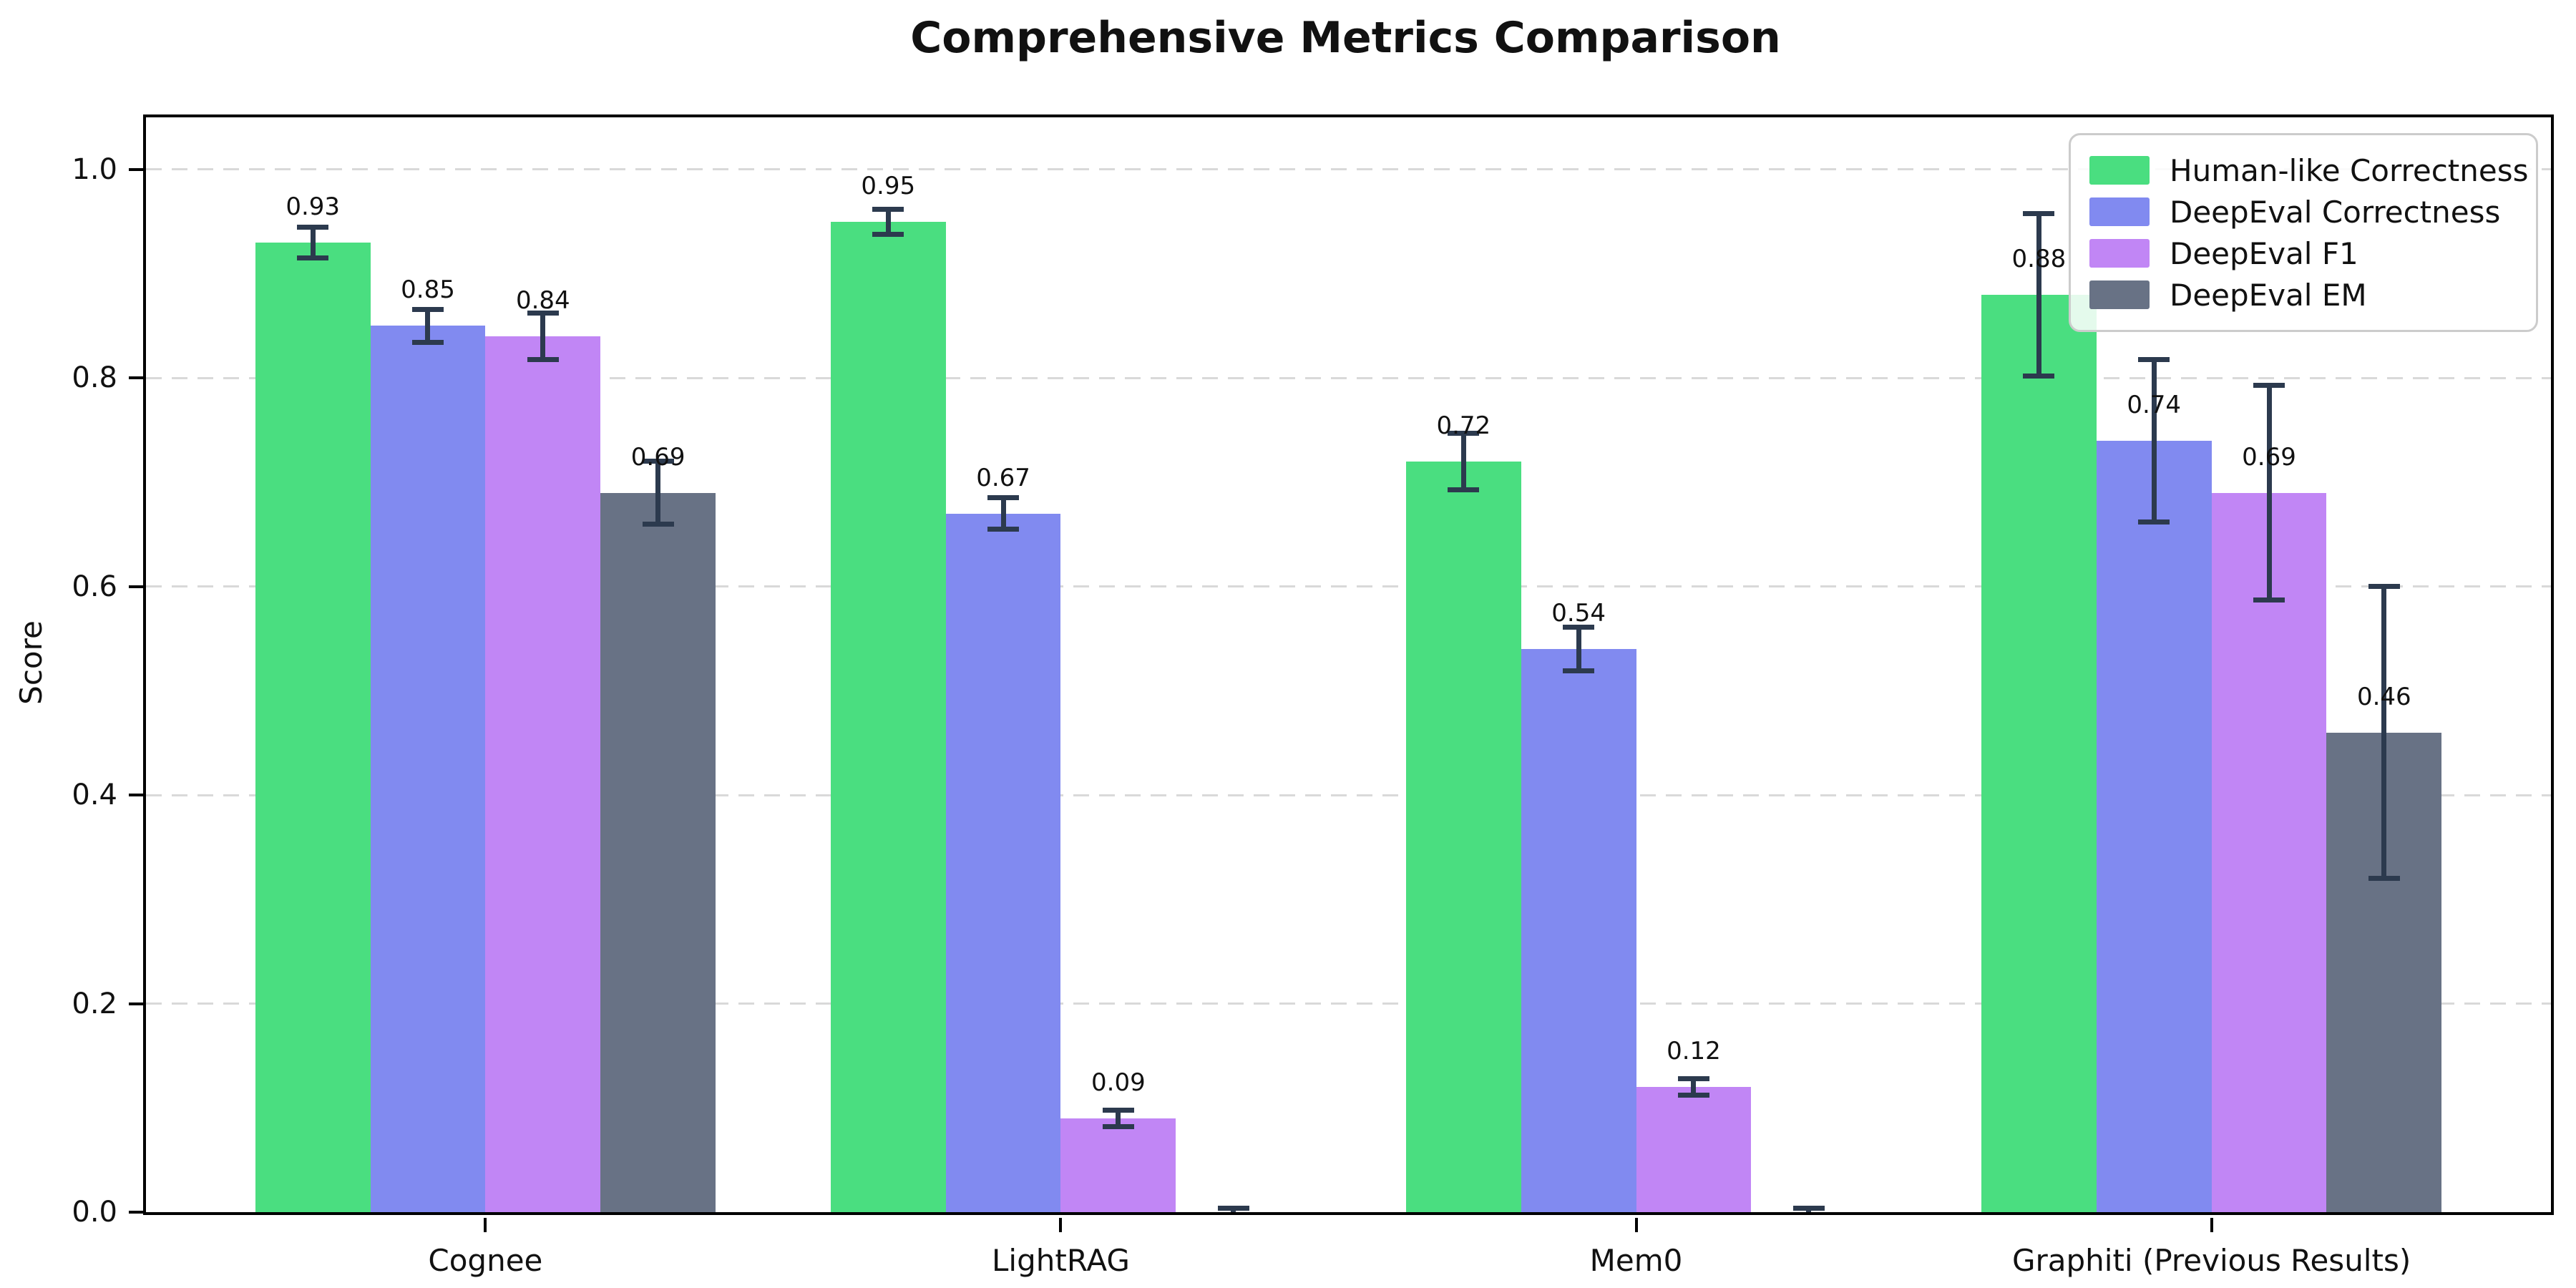 Image resolution: width=2576 pixels, height=1288 pixels. I want to click on bar-value-label: 0.09, so click(1118, 1082).